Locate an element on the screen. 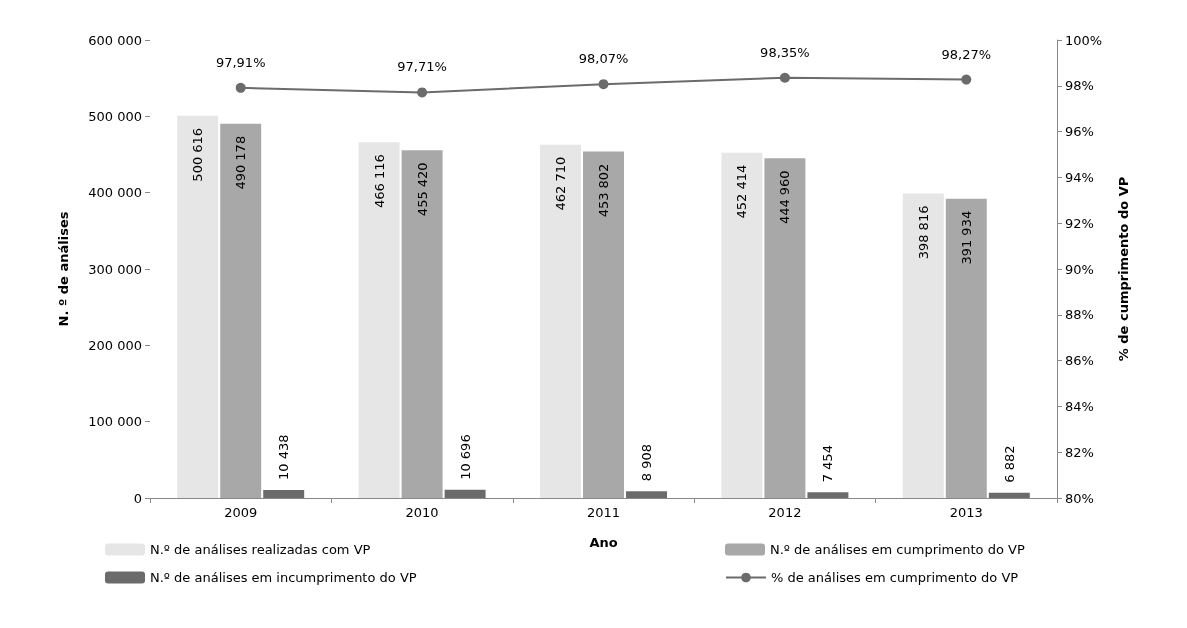 The height and width of the screenshot is (628, 1187). y-tick-label: 100 000 is located at coordinates (115, 422).